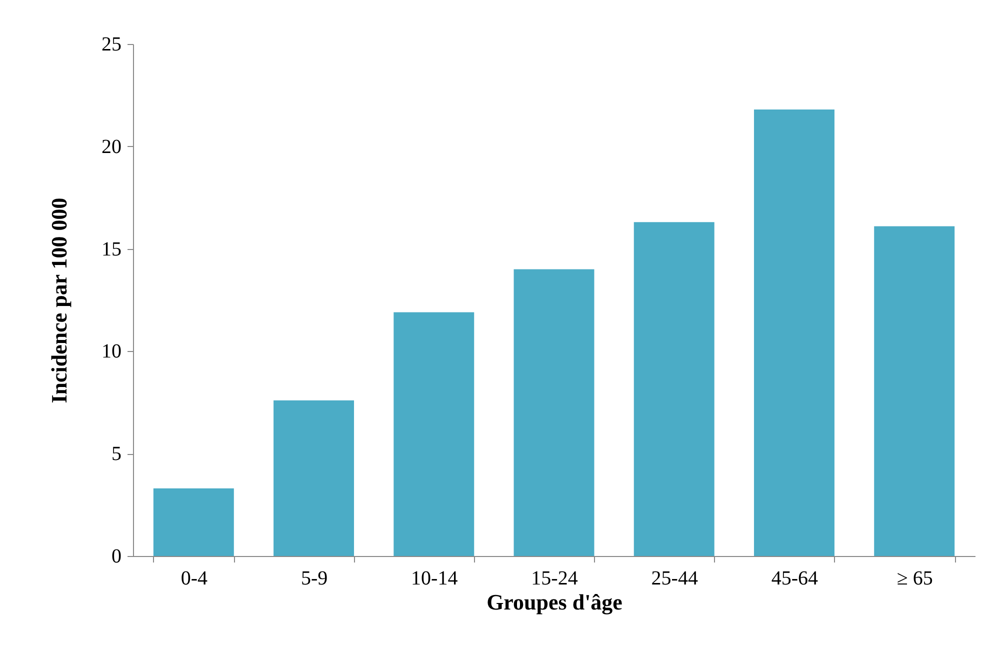  Describe the element at coordinates (117, 454) in the screenshot. I see `y-tick-label: 5` at that location.